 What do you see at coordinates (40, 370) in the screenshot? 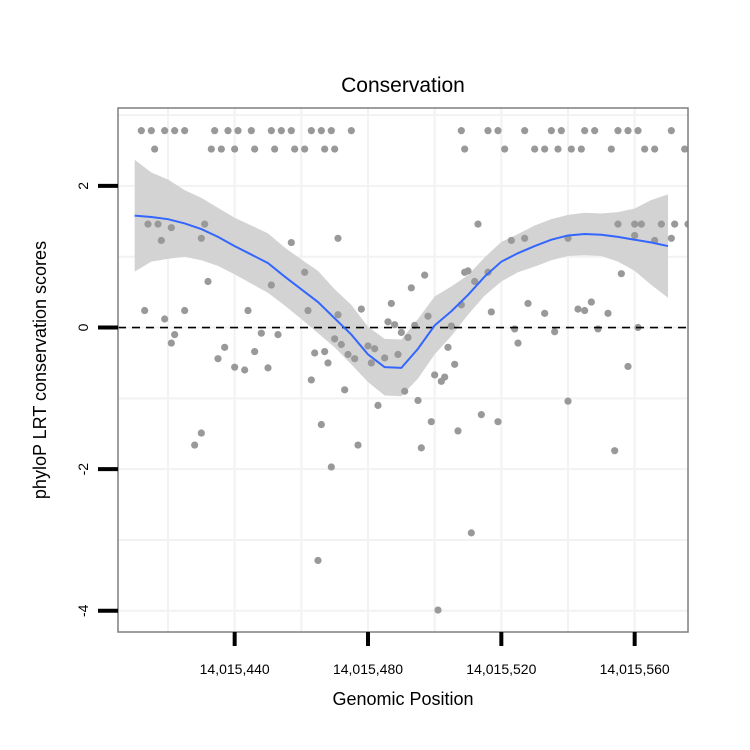
I see `y-axis-label: phyloP LRT conservation scores` at bounding box center [40, 370].